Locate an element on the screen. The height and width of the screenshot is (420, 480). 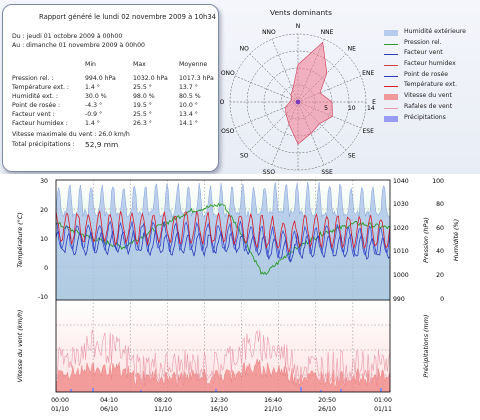
legend-swatch-precip is located at coordinates (391, 118).